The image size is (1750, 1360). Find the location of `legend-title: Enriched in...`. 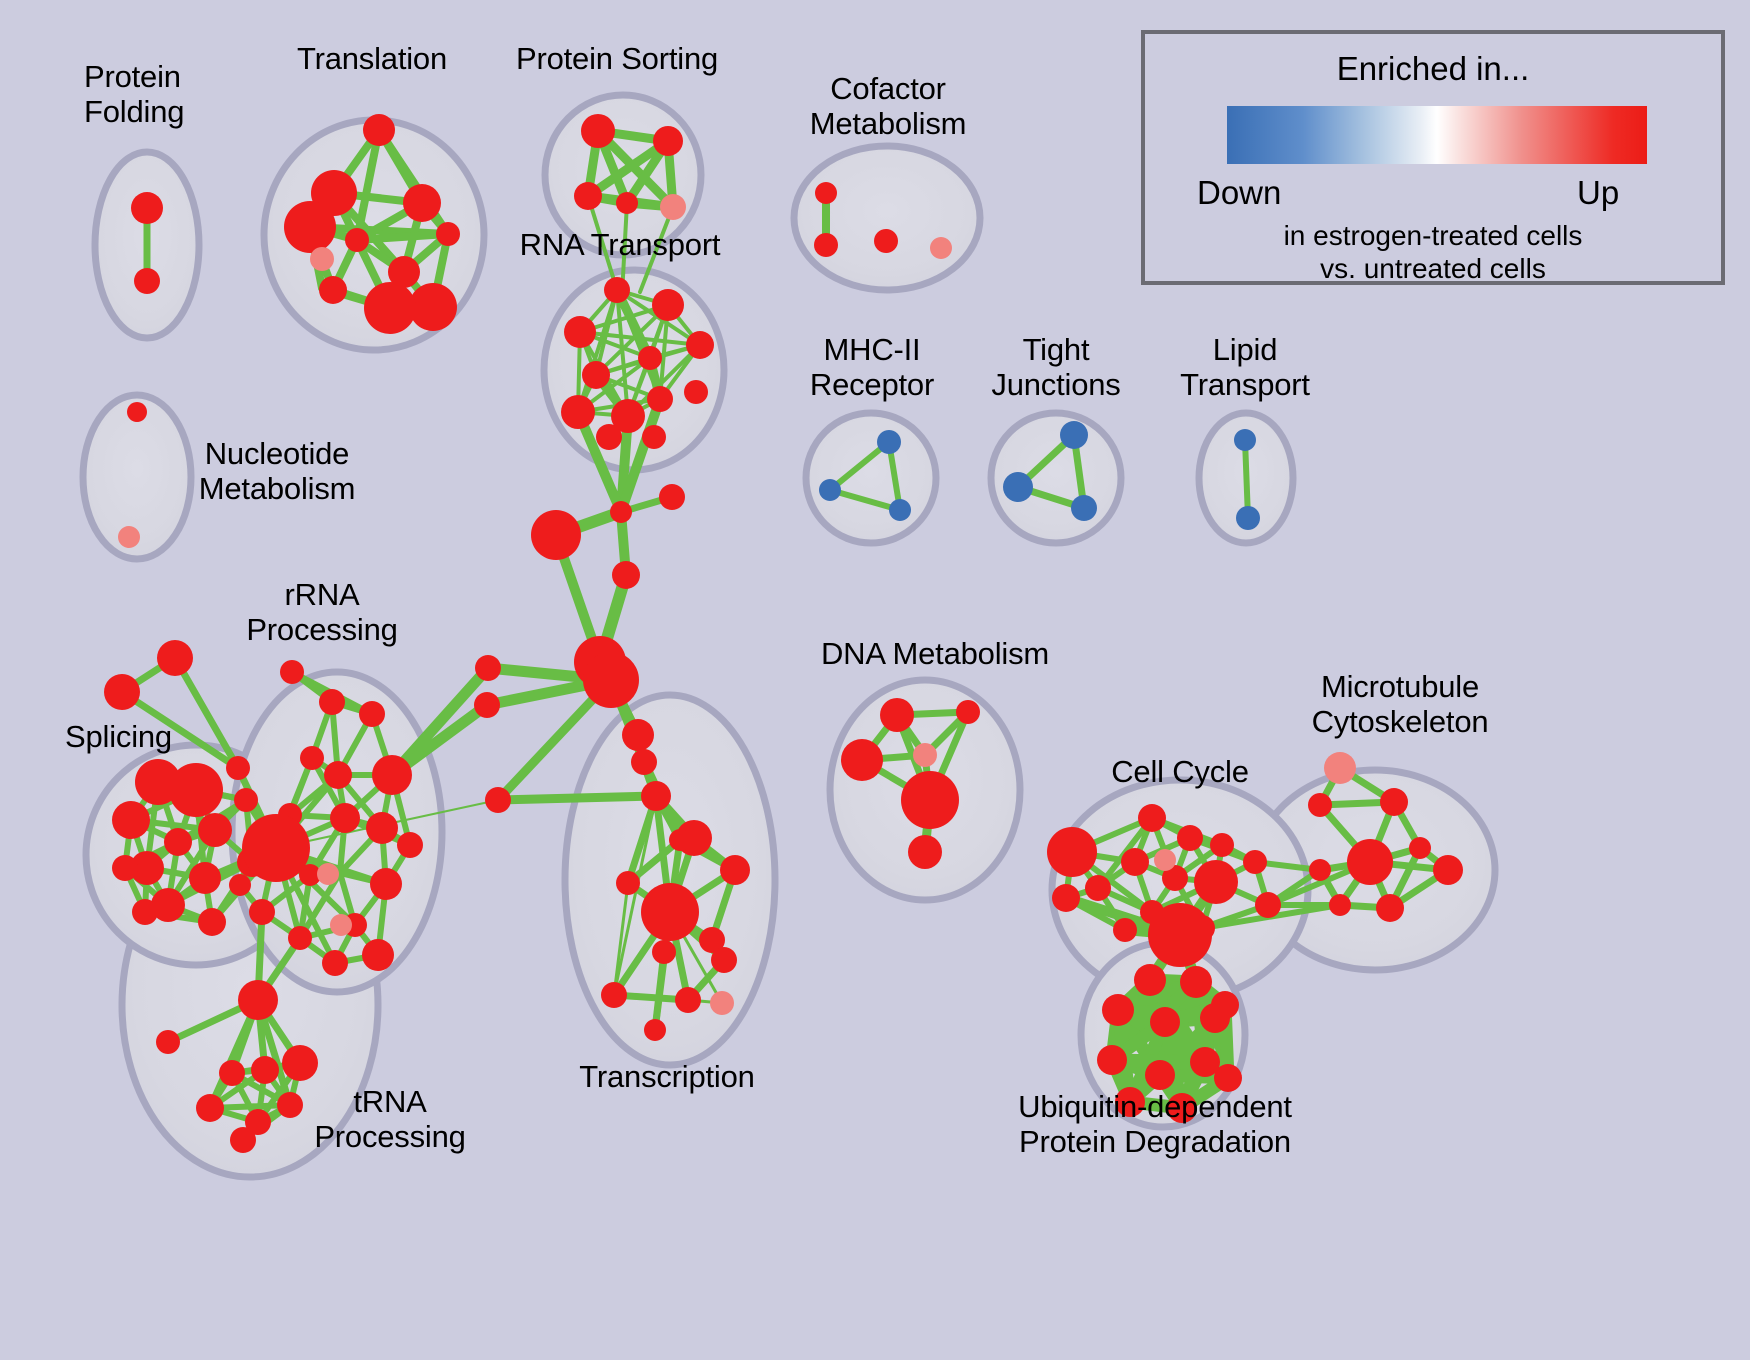

legend-title: Enriched in... is located at coordinates (1433, 68).